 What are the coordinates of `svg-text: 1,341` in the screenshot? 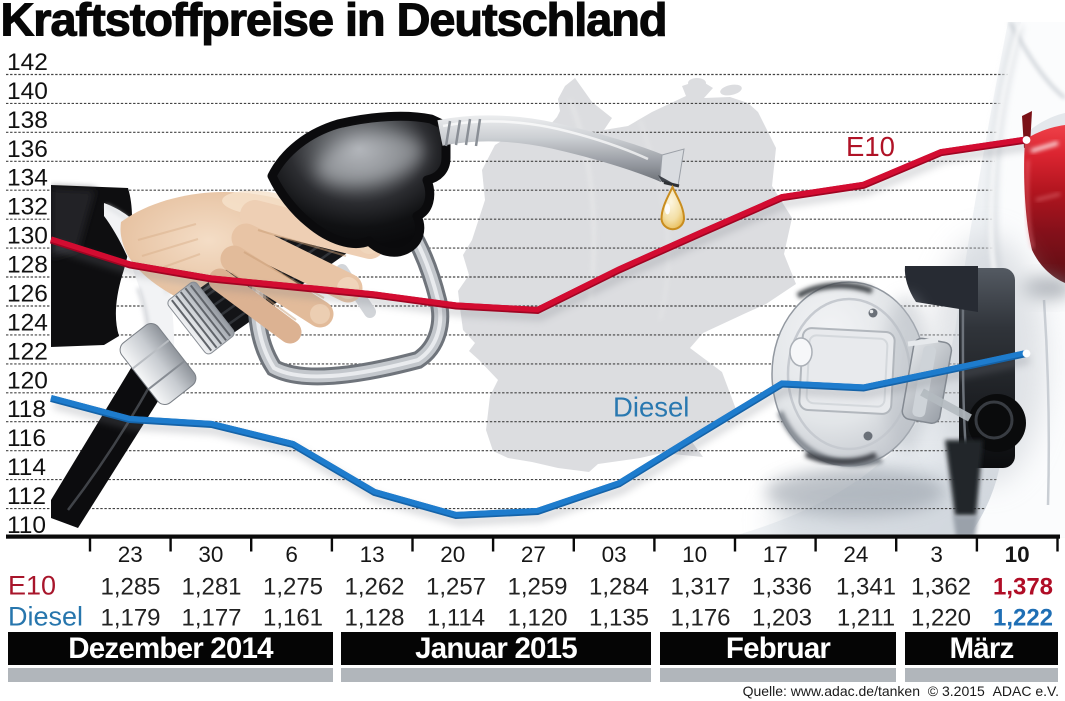 It's located at (866, 587).